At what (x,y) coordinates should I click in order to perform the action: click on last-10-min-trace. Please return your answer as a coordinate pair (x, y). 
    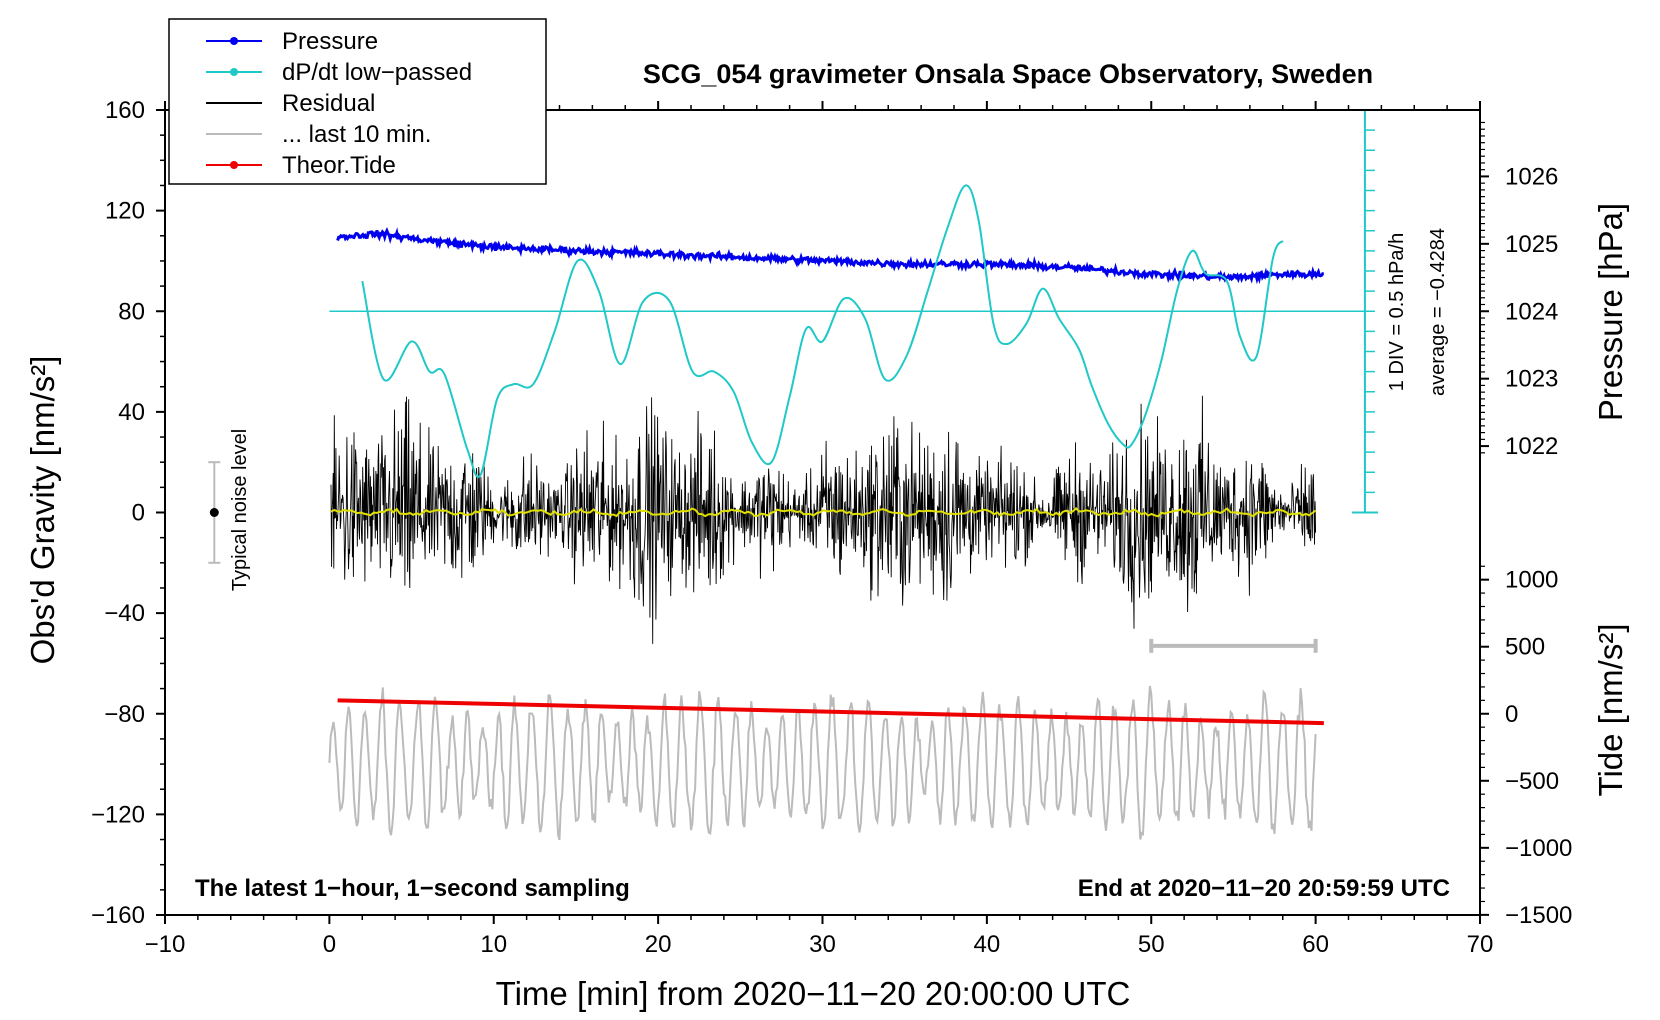
    Looking at the image, I should click on (822, 763).